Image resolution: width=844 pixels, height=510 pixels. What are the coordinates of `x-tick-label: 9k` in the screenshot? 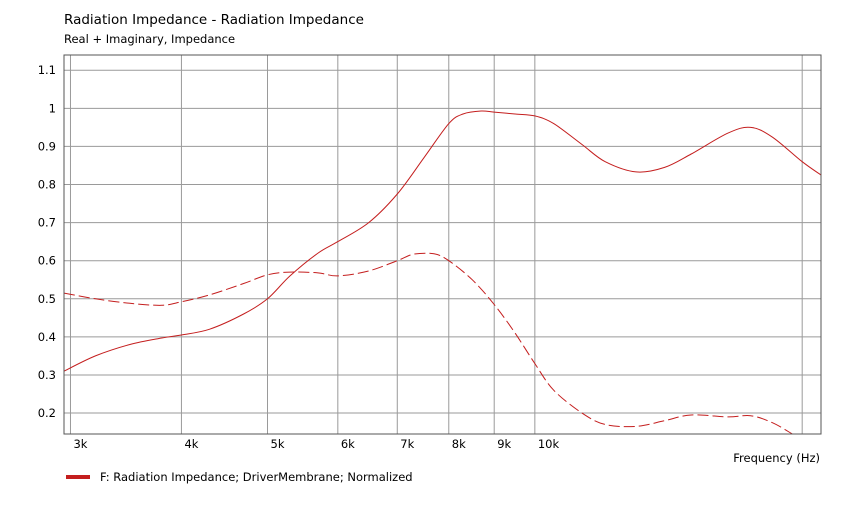 It's located at (504, 444).